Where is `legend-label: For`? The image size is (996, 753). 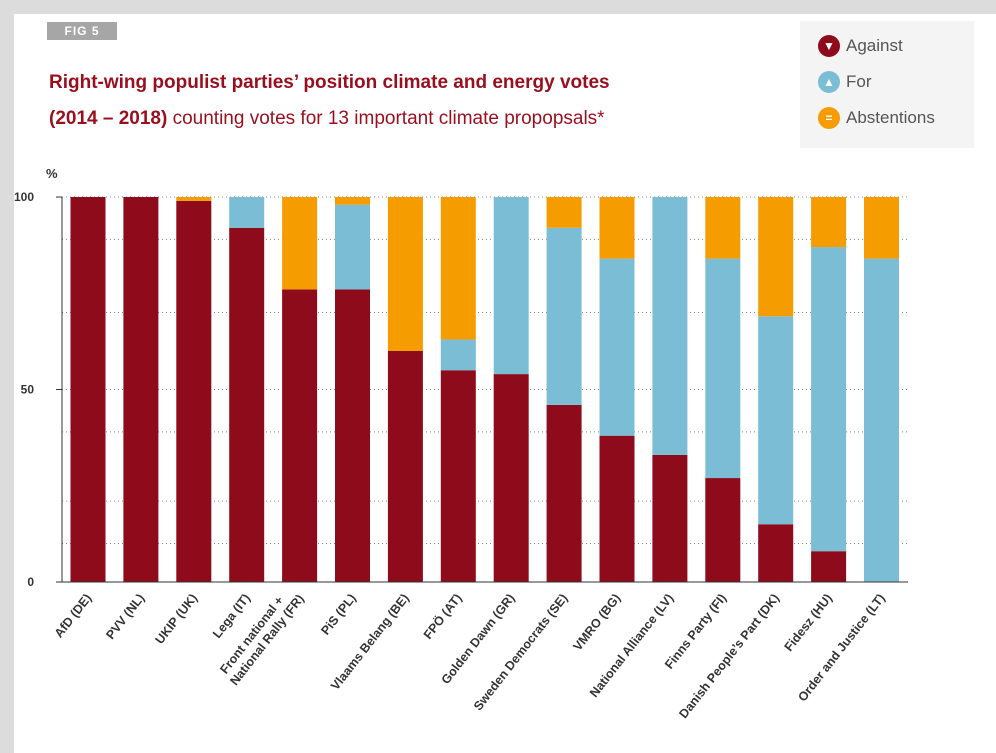
legend-label: For is located at coordinates (859, 81).